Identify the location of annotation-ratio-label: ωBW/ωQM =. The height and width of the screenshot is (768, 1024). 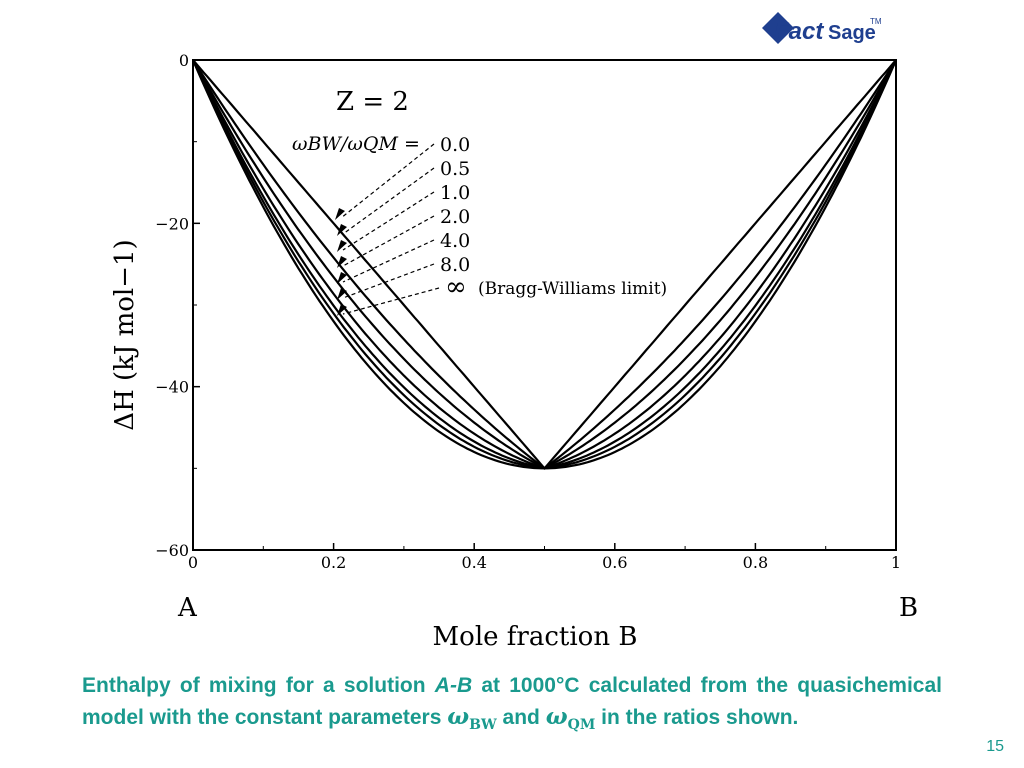
(356, 144).